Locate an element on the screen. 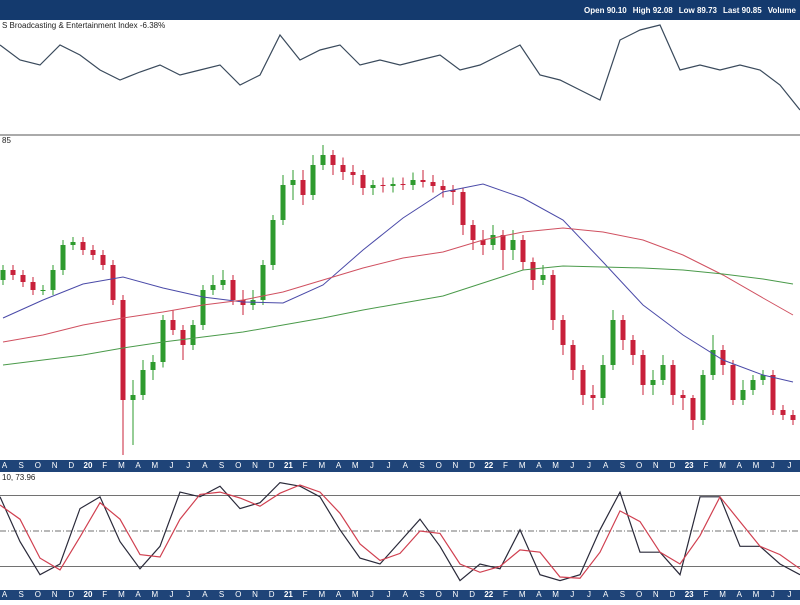  quote-field: Last 90.85 is located at coordinates (742, 10).